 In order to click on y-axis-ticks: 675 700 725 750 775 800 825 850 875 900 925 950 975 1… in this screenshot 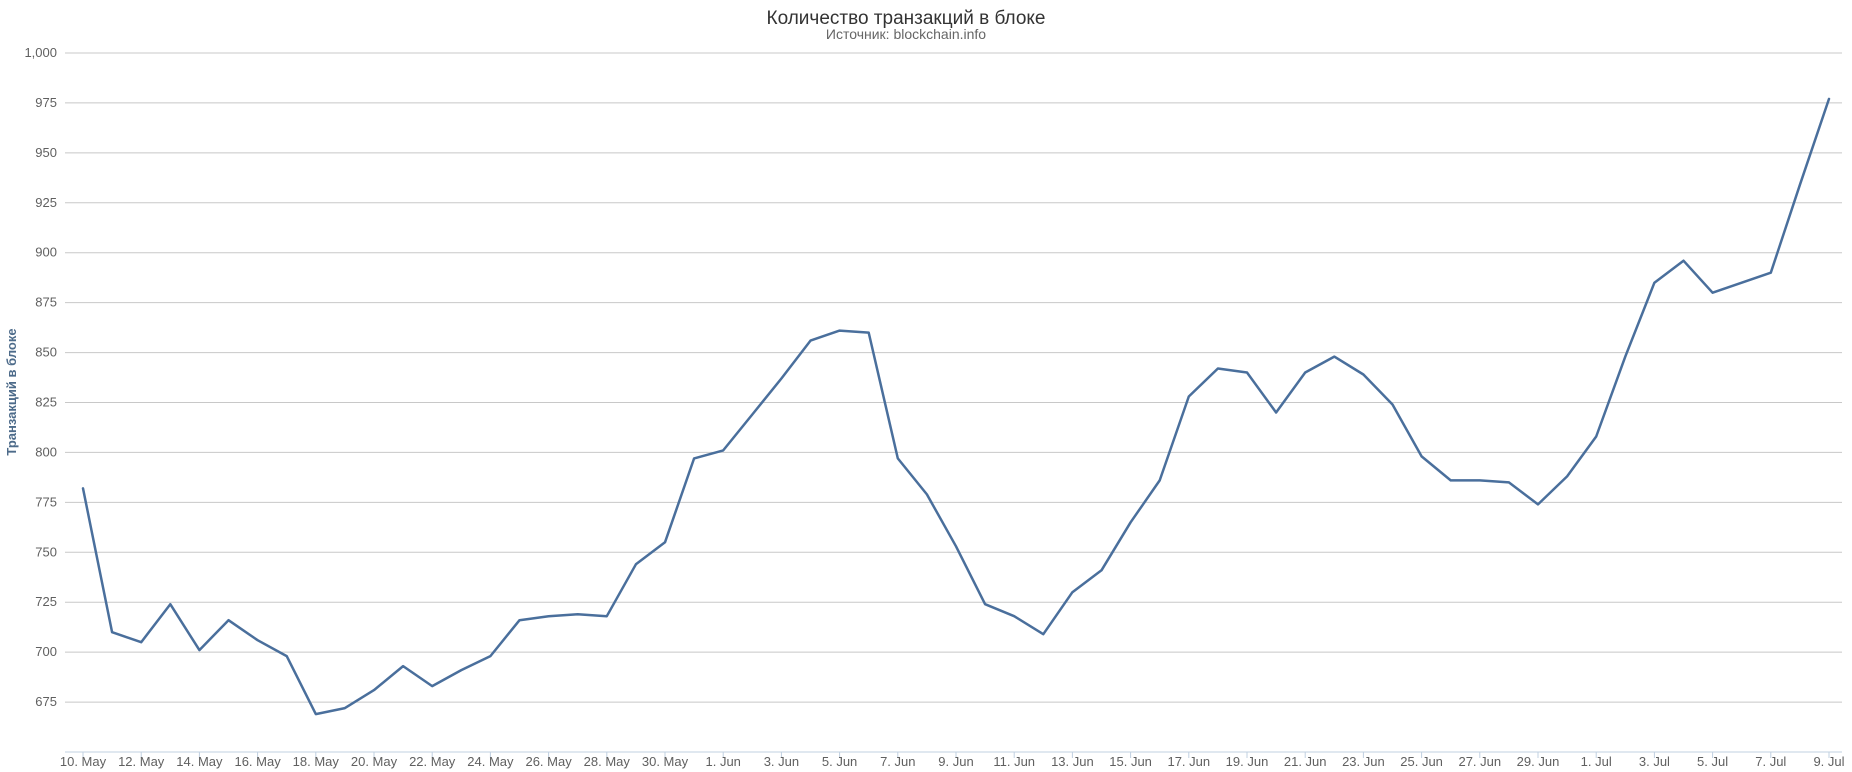, I will do `click(40, 377)`.